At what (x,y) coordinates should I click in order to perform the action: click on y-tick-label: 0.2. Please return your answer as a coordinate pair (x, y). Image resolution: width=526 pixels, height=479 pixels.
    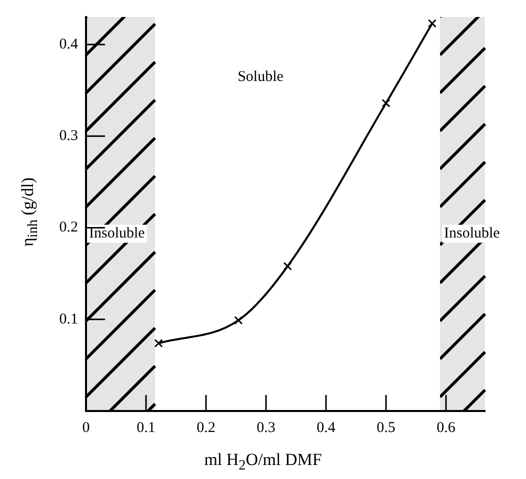
    Looking at the image, I should click on (68, 228).